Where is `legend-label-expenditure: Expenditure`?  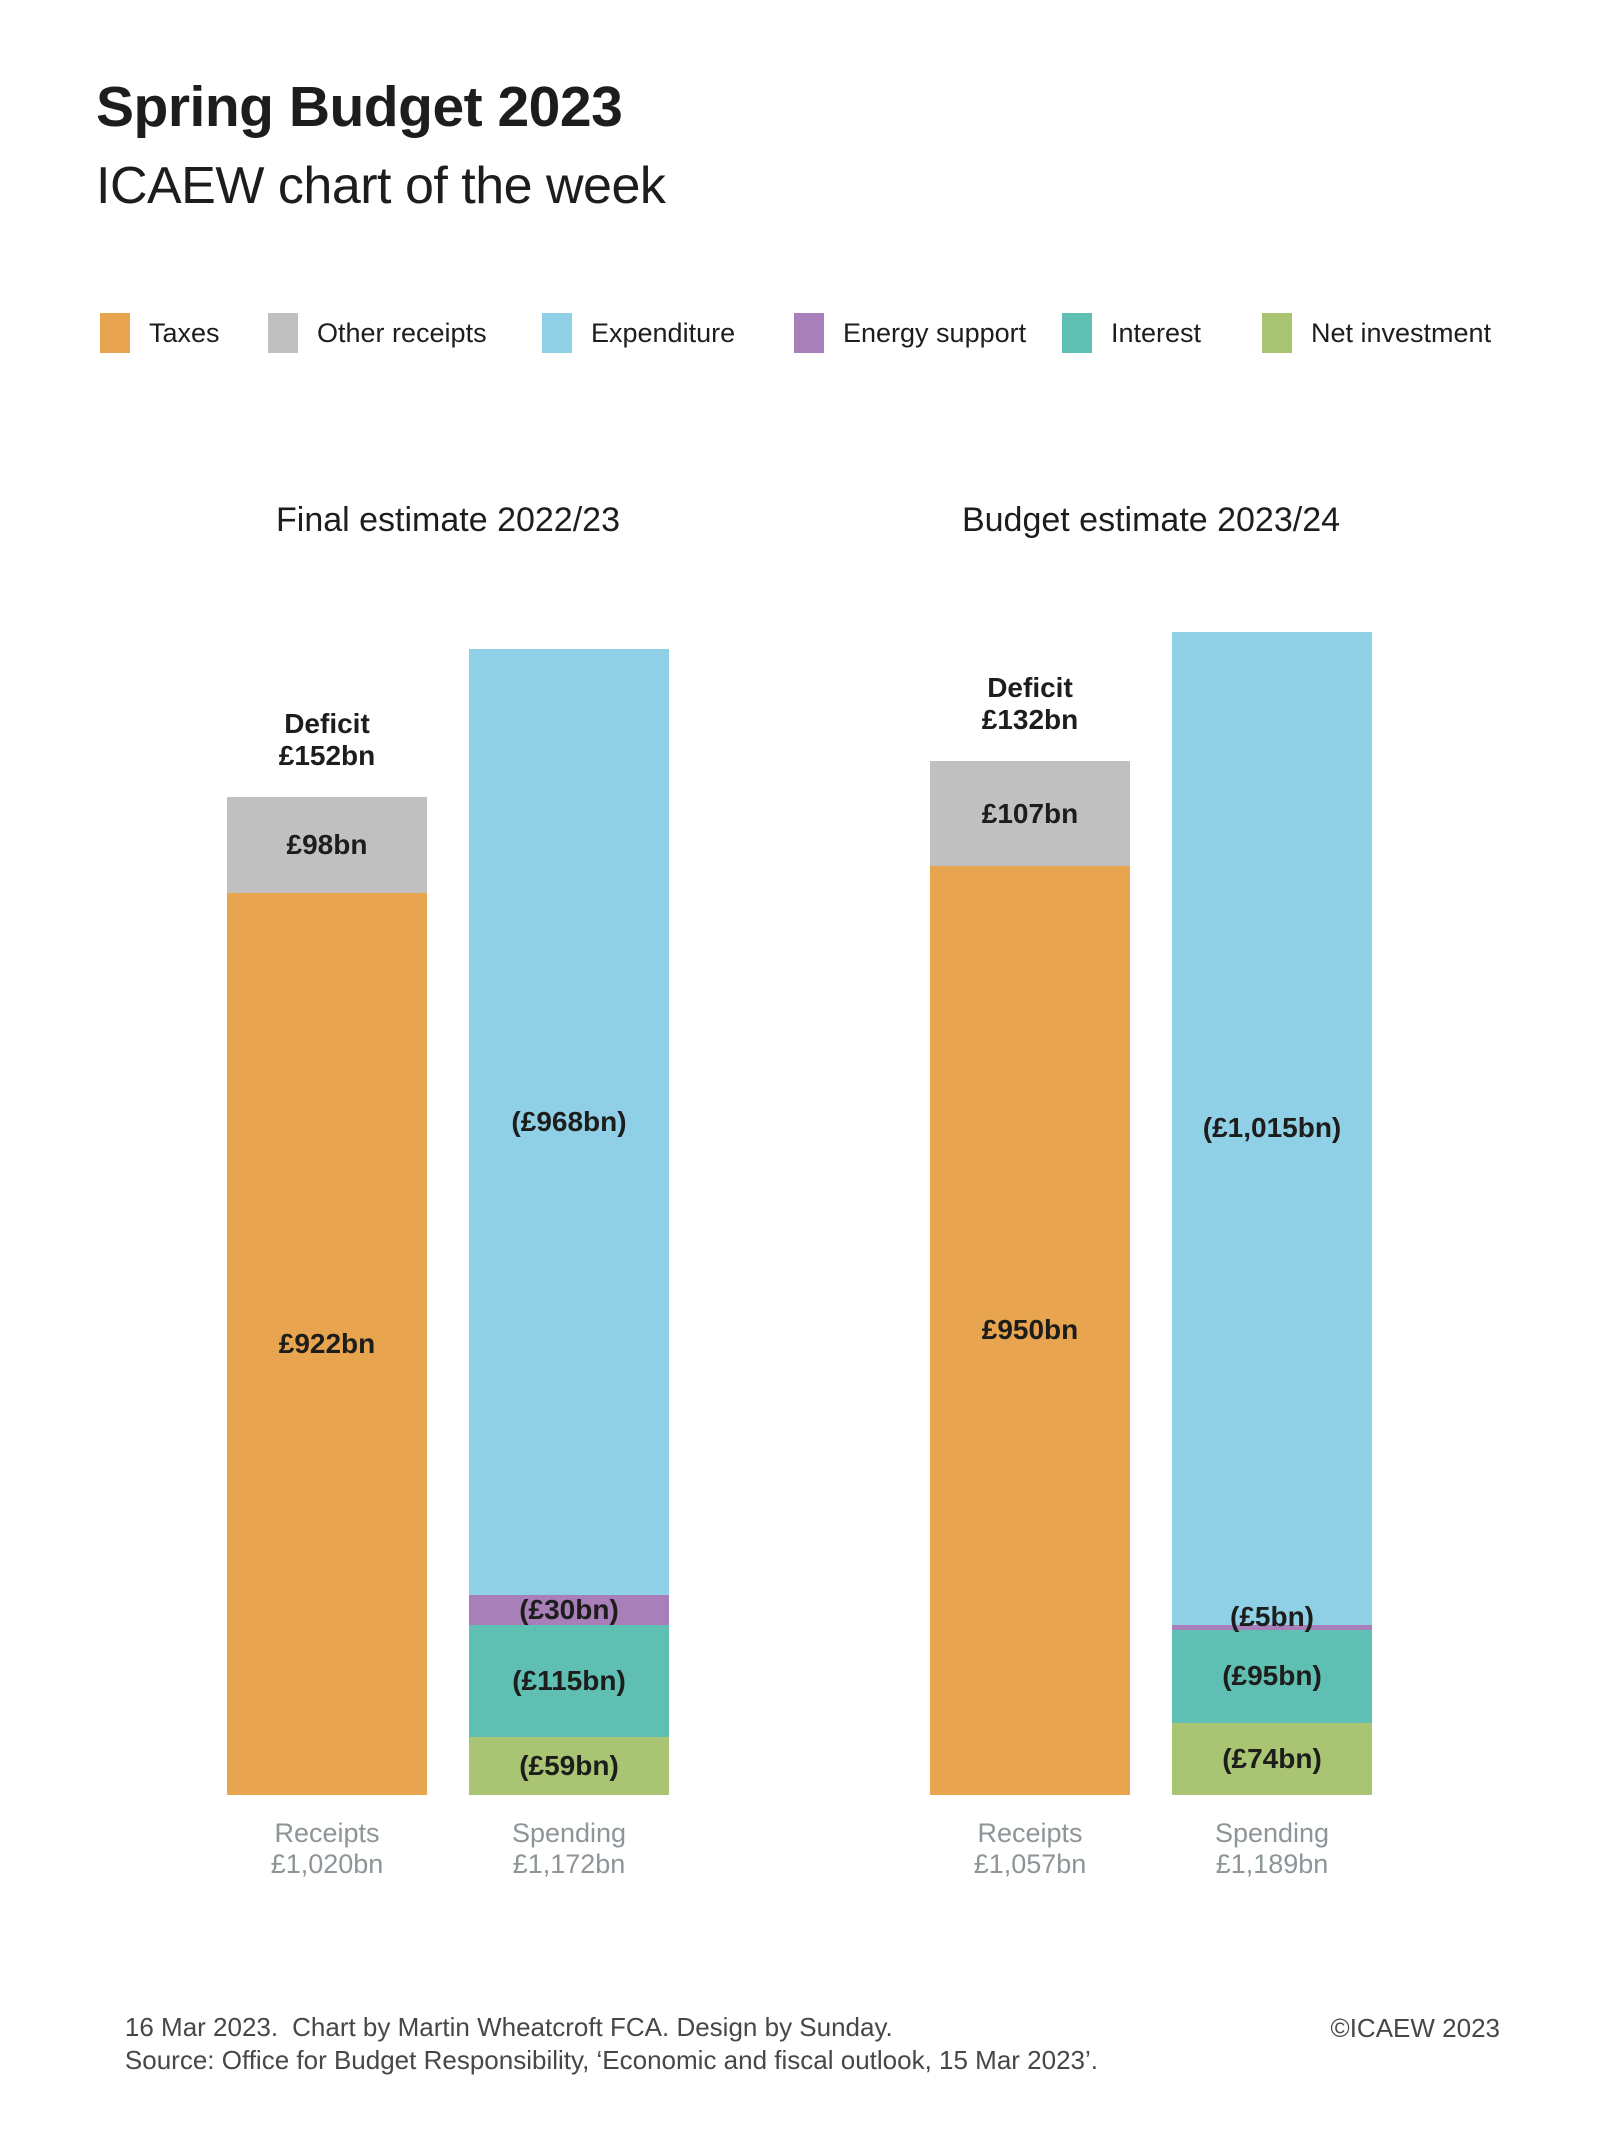 legend-label-expenditure: Expenditure is located at coordinates (663, 332).